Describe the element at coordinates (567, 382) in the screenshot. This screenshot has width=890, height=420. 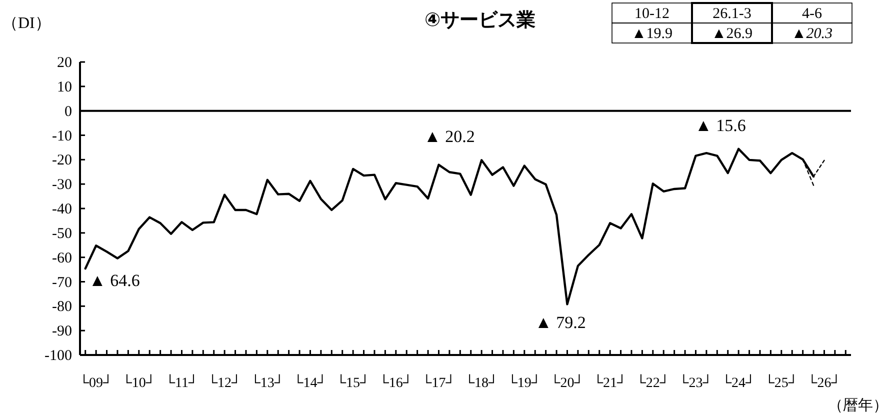
I see `x-tick-label: └20┘` at that location.